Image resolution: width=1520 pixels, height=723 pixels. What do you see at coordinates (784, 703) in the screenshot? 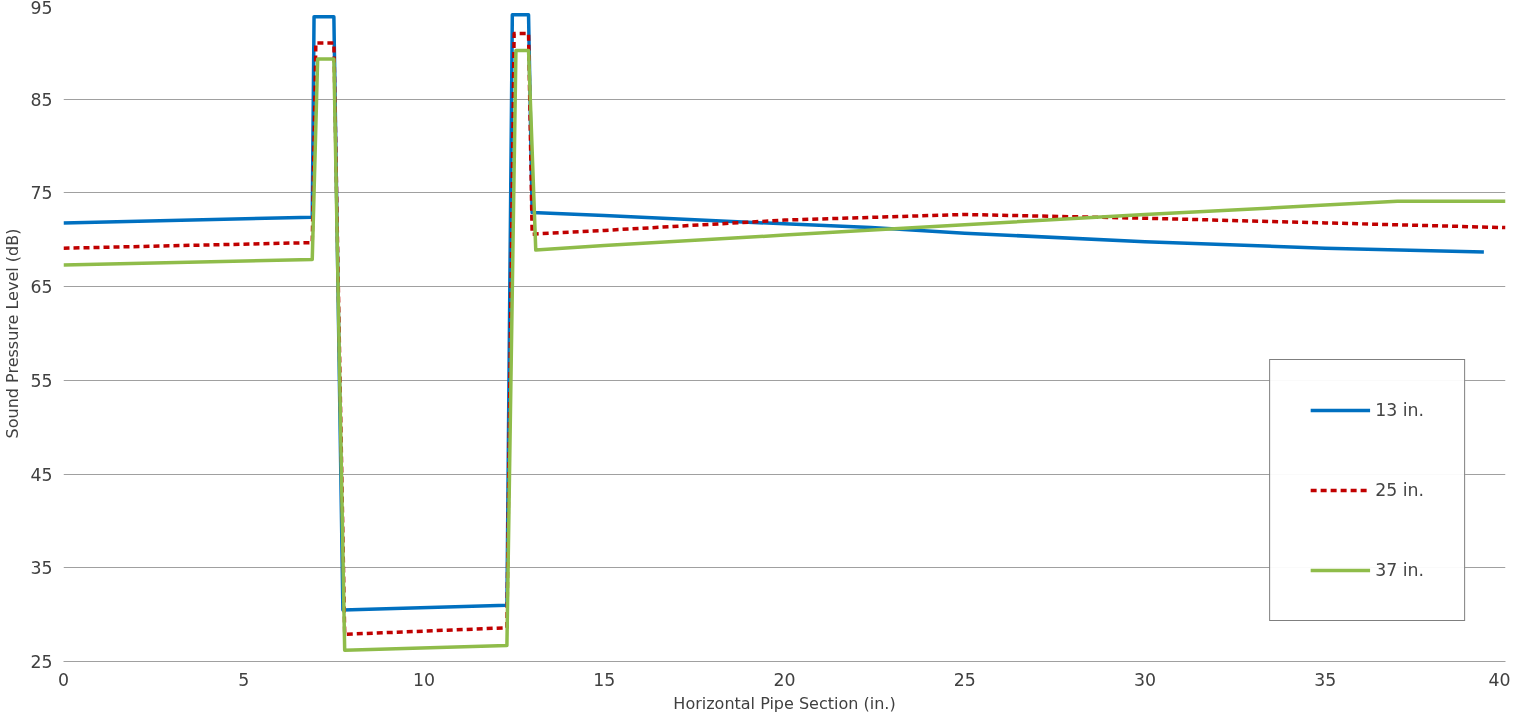
I see `x-axis-title: Horizontal Pipe Section (in.)` at bounding box center [784, 703].